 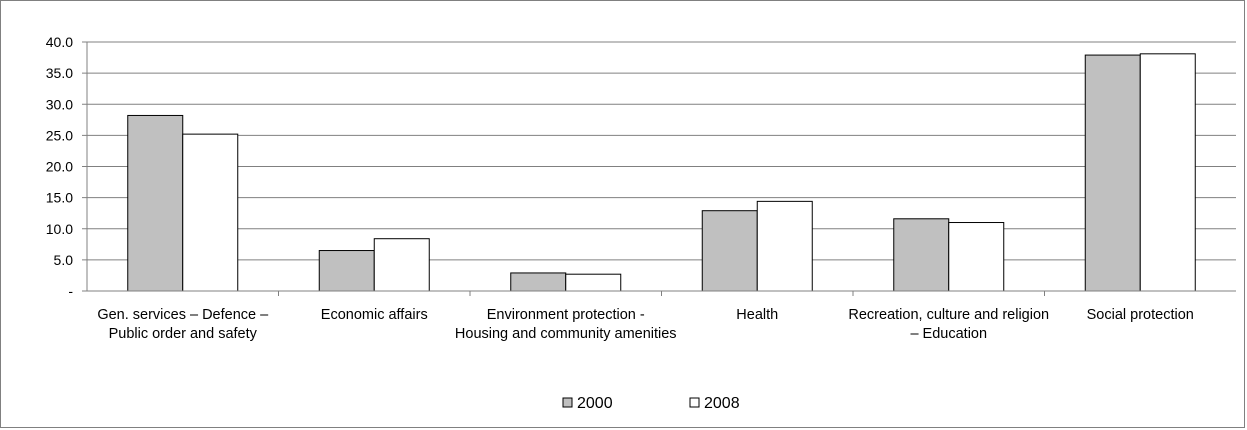 What do you see at coordinates (59, 198) in the screenshot?
I see `y-tick-label: 15.0` at bounding box center [59, 198].